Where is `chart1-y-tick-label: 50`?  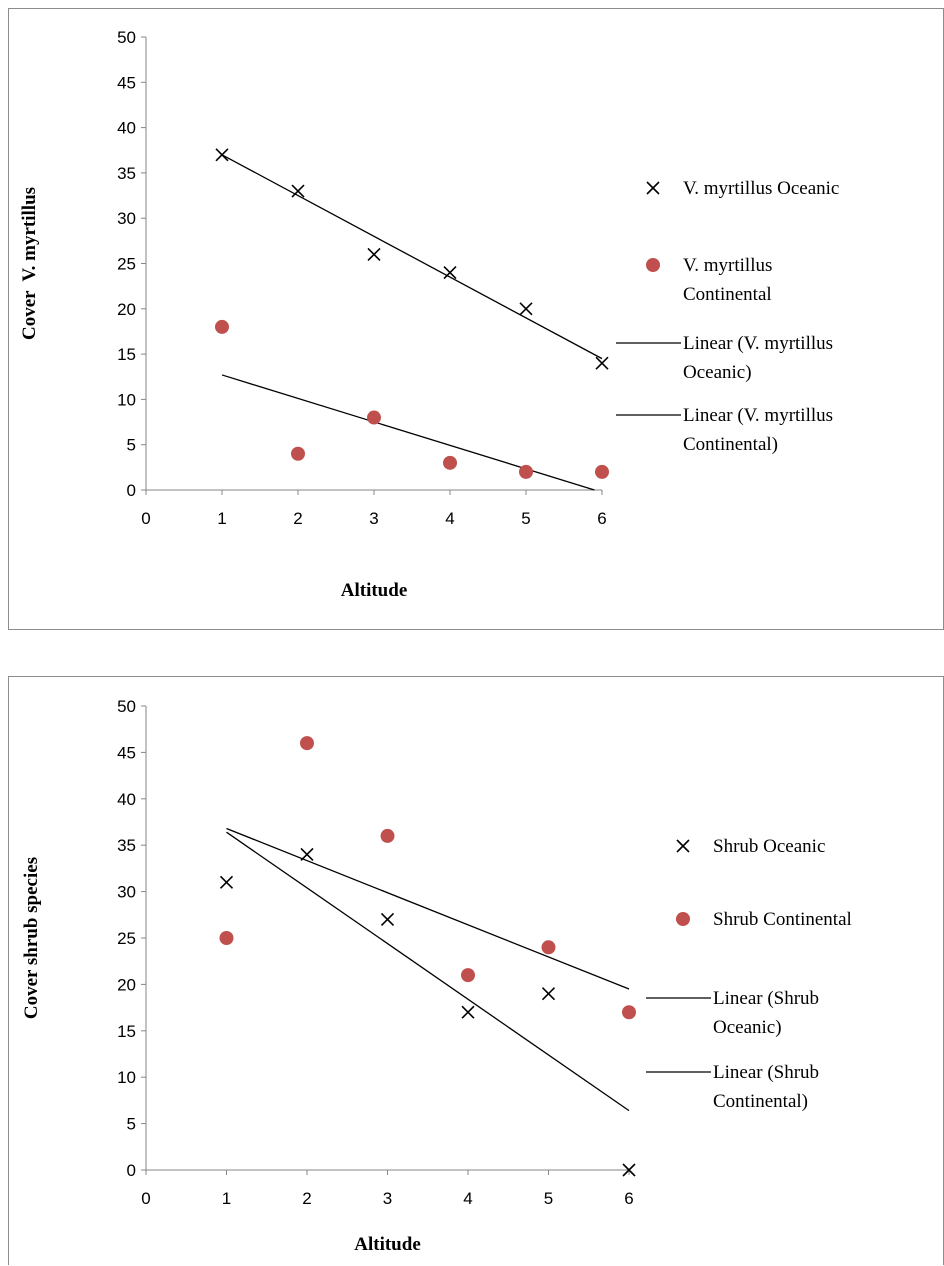
chart1-y-tick-label: 50 is located at coordinates (126, 37).